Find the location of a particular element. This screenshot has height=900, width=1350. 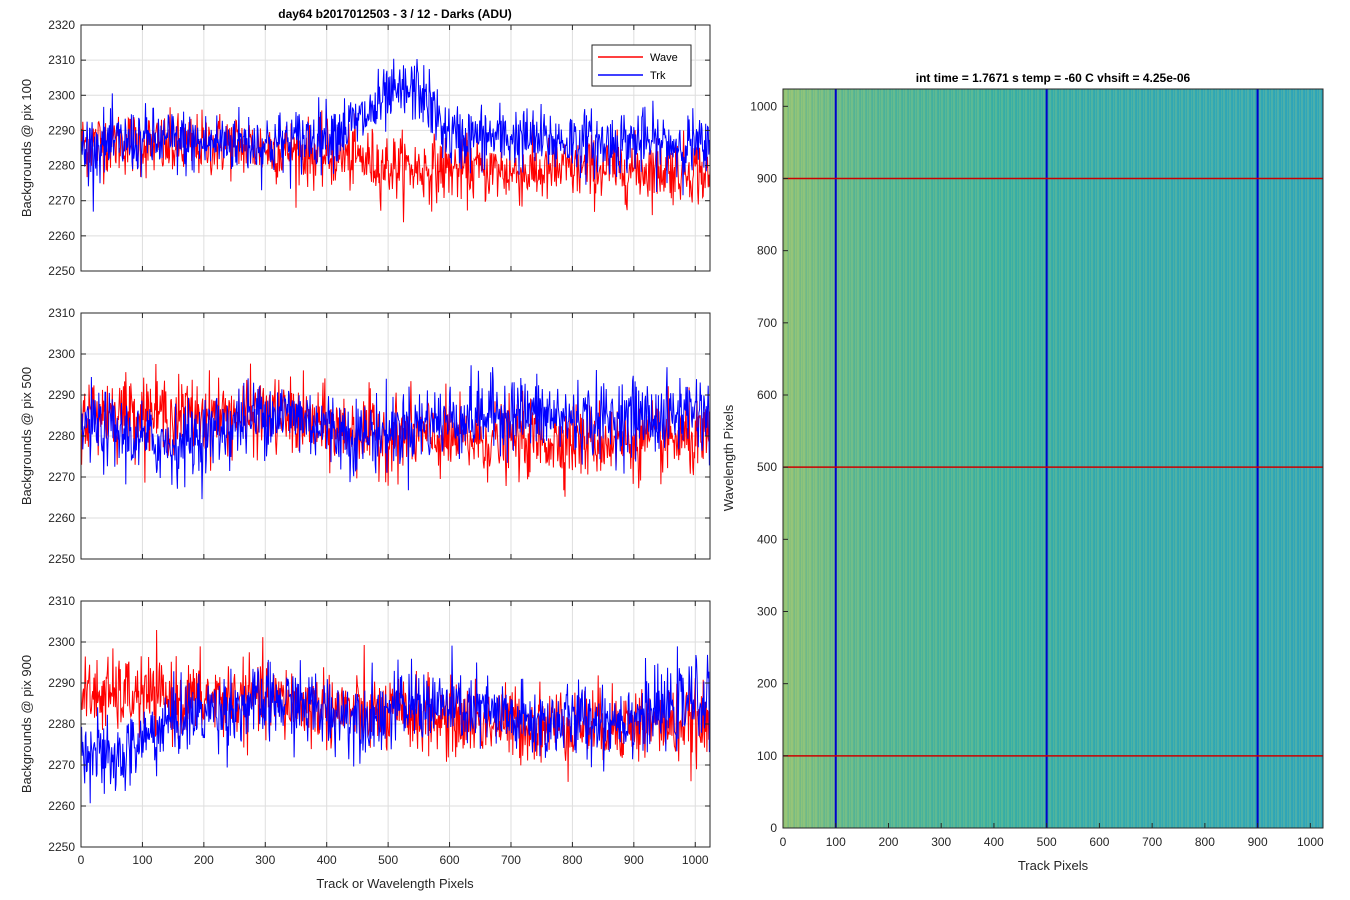

ytick-label: 2320 is located at coordinates (61, 25).